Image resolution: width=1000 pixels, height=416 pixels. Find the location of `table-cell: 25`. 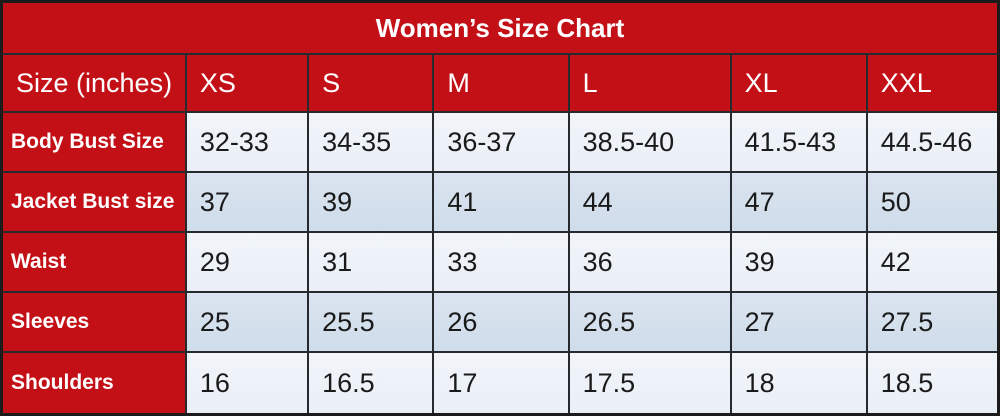

table-cell: 25 is located at coordinates (248, 323).